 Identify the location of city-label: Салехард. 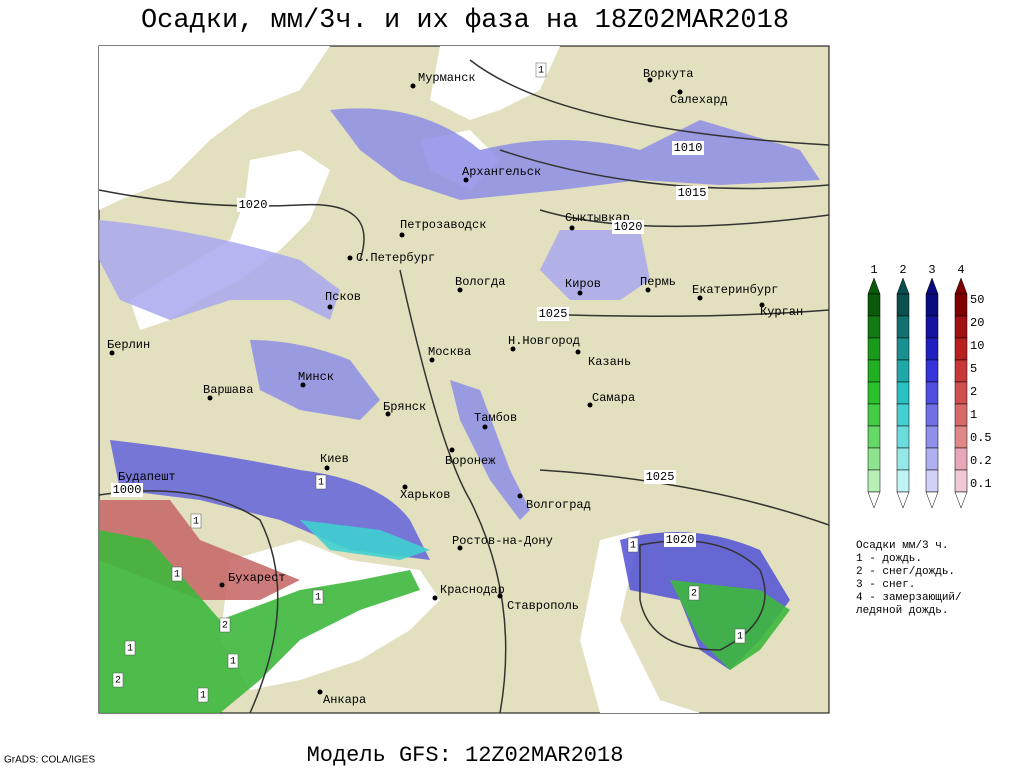
(699, 100).